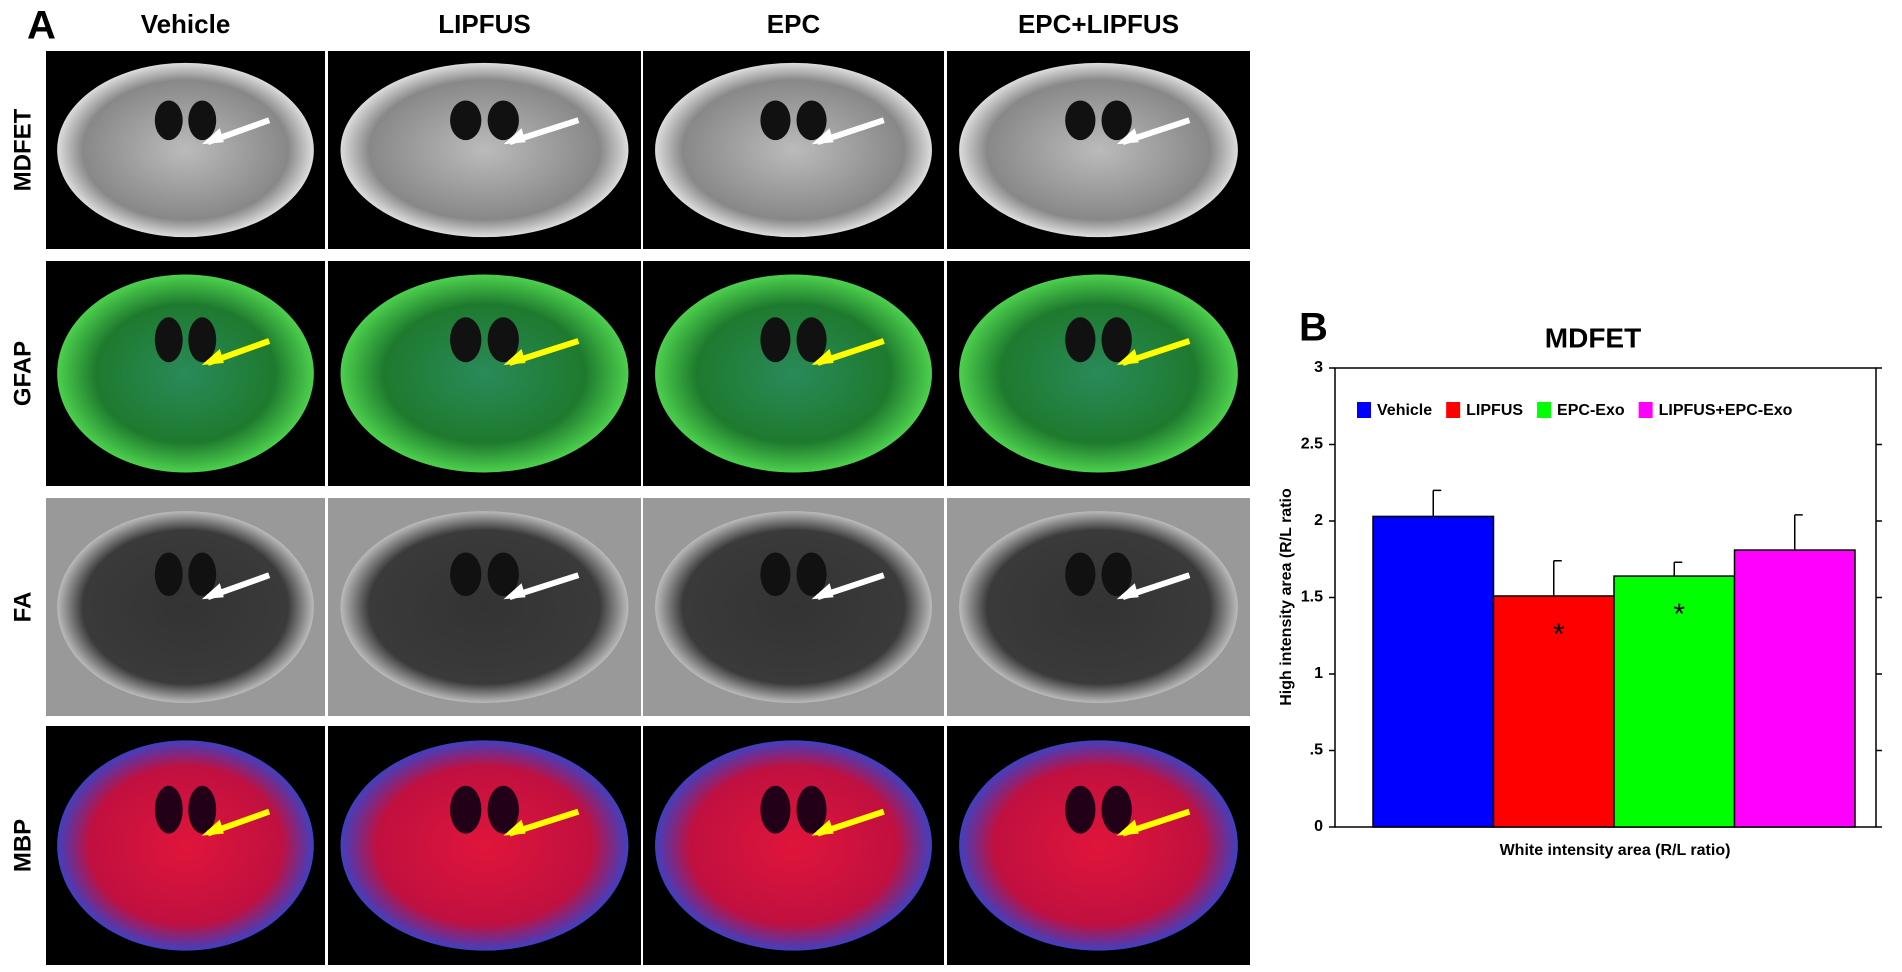 The height and width of the screenshot is (972, 1902). What do you see at coordinates (1591, 410) in the screenshot?
I see `legend-label: EPC-Exo` at bounding box center [1591, 410].